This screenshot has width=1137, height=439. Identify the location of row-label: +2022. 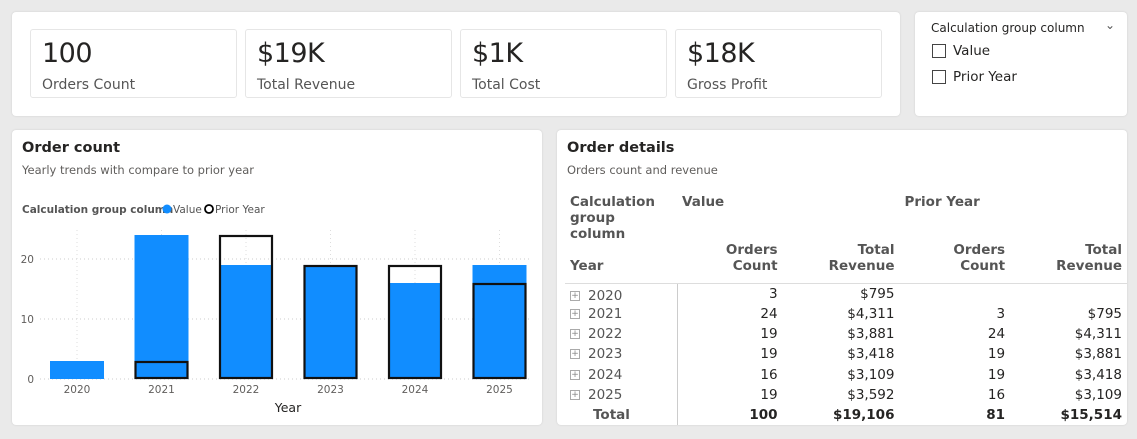
(621, 334).